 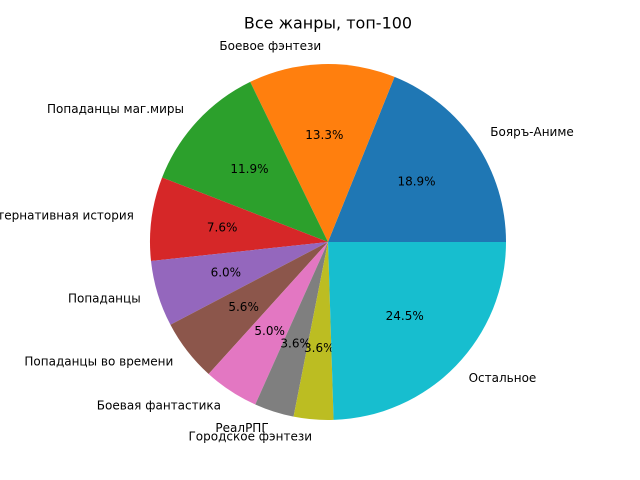 What do you see at coordinates (249, 169) in the screenshot?
I see `value-label: 11.9%` at bounding box center [249, 169].